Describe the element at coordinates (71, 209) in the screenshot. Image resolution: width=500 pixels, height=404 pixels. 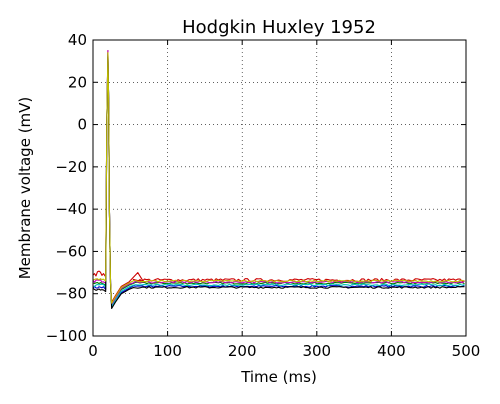
I see `y-tick-label: −40` at that location.